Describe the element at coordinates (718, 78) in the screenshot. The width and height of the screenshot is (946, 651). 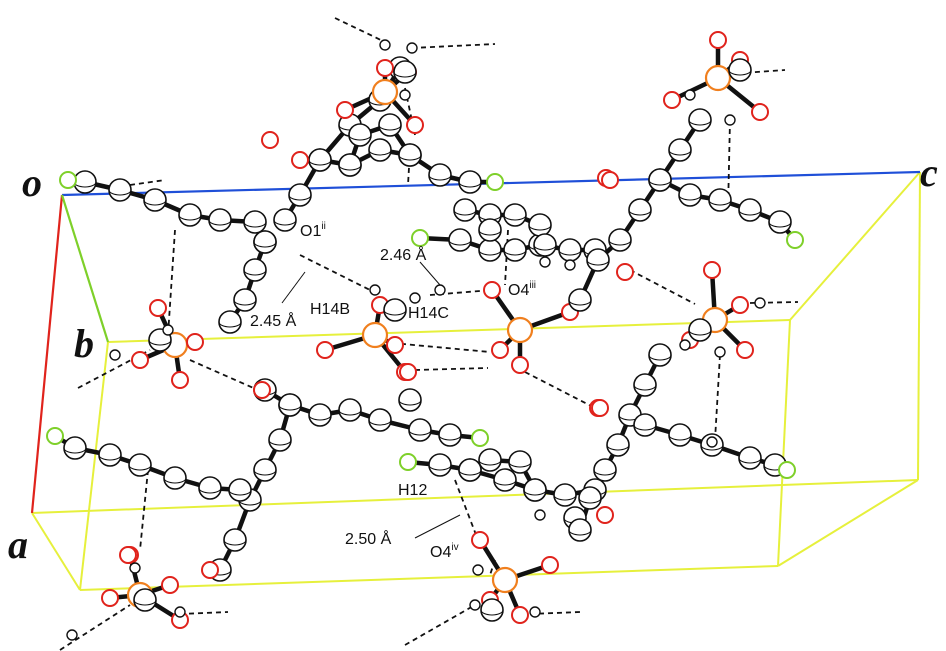
I see `phosphorus-atom` at that location.